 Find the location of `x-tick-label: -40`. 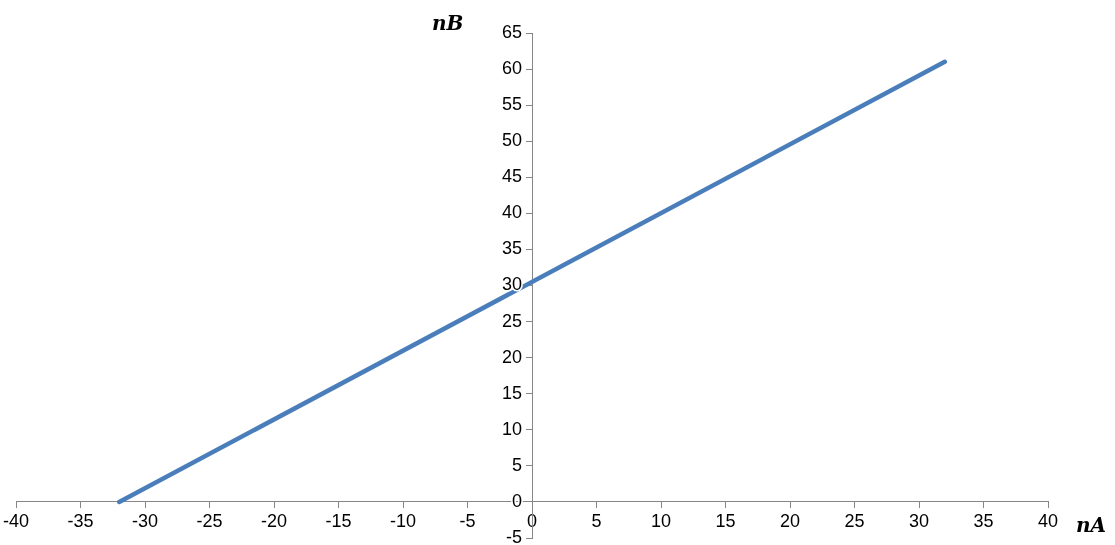

x-tick-label: -40 is located at coordinates (16, 520).